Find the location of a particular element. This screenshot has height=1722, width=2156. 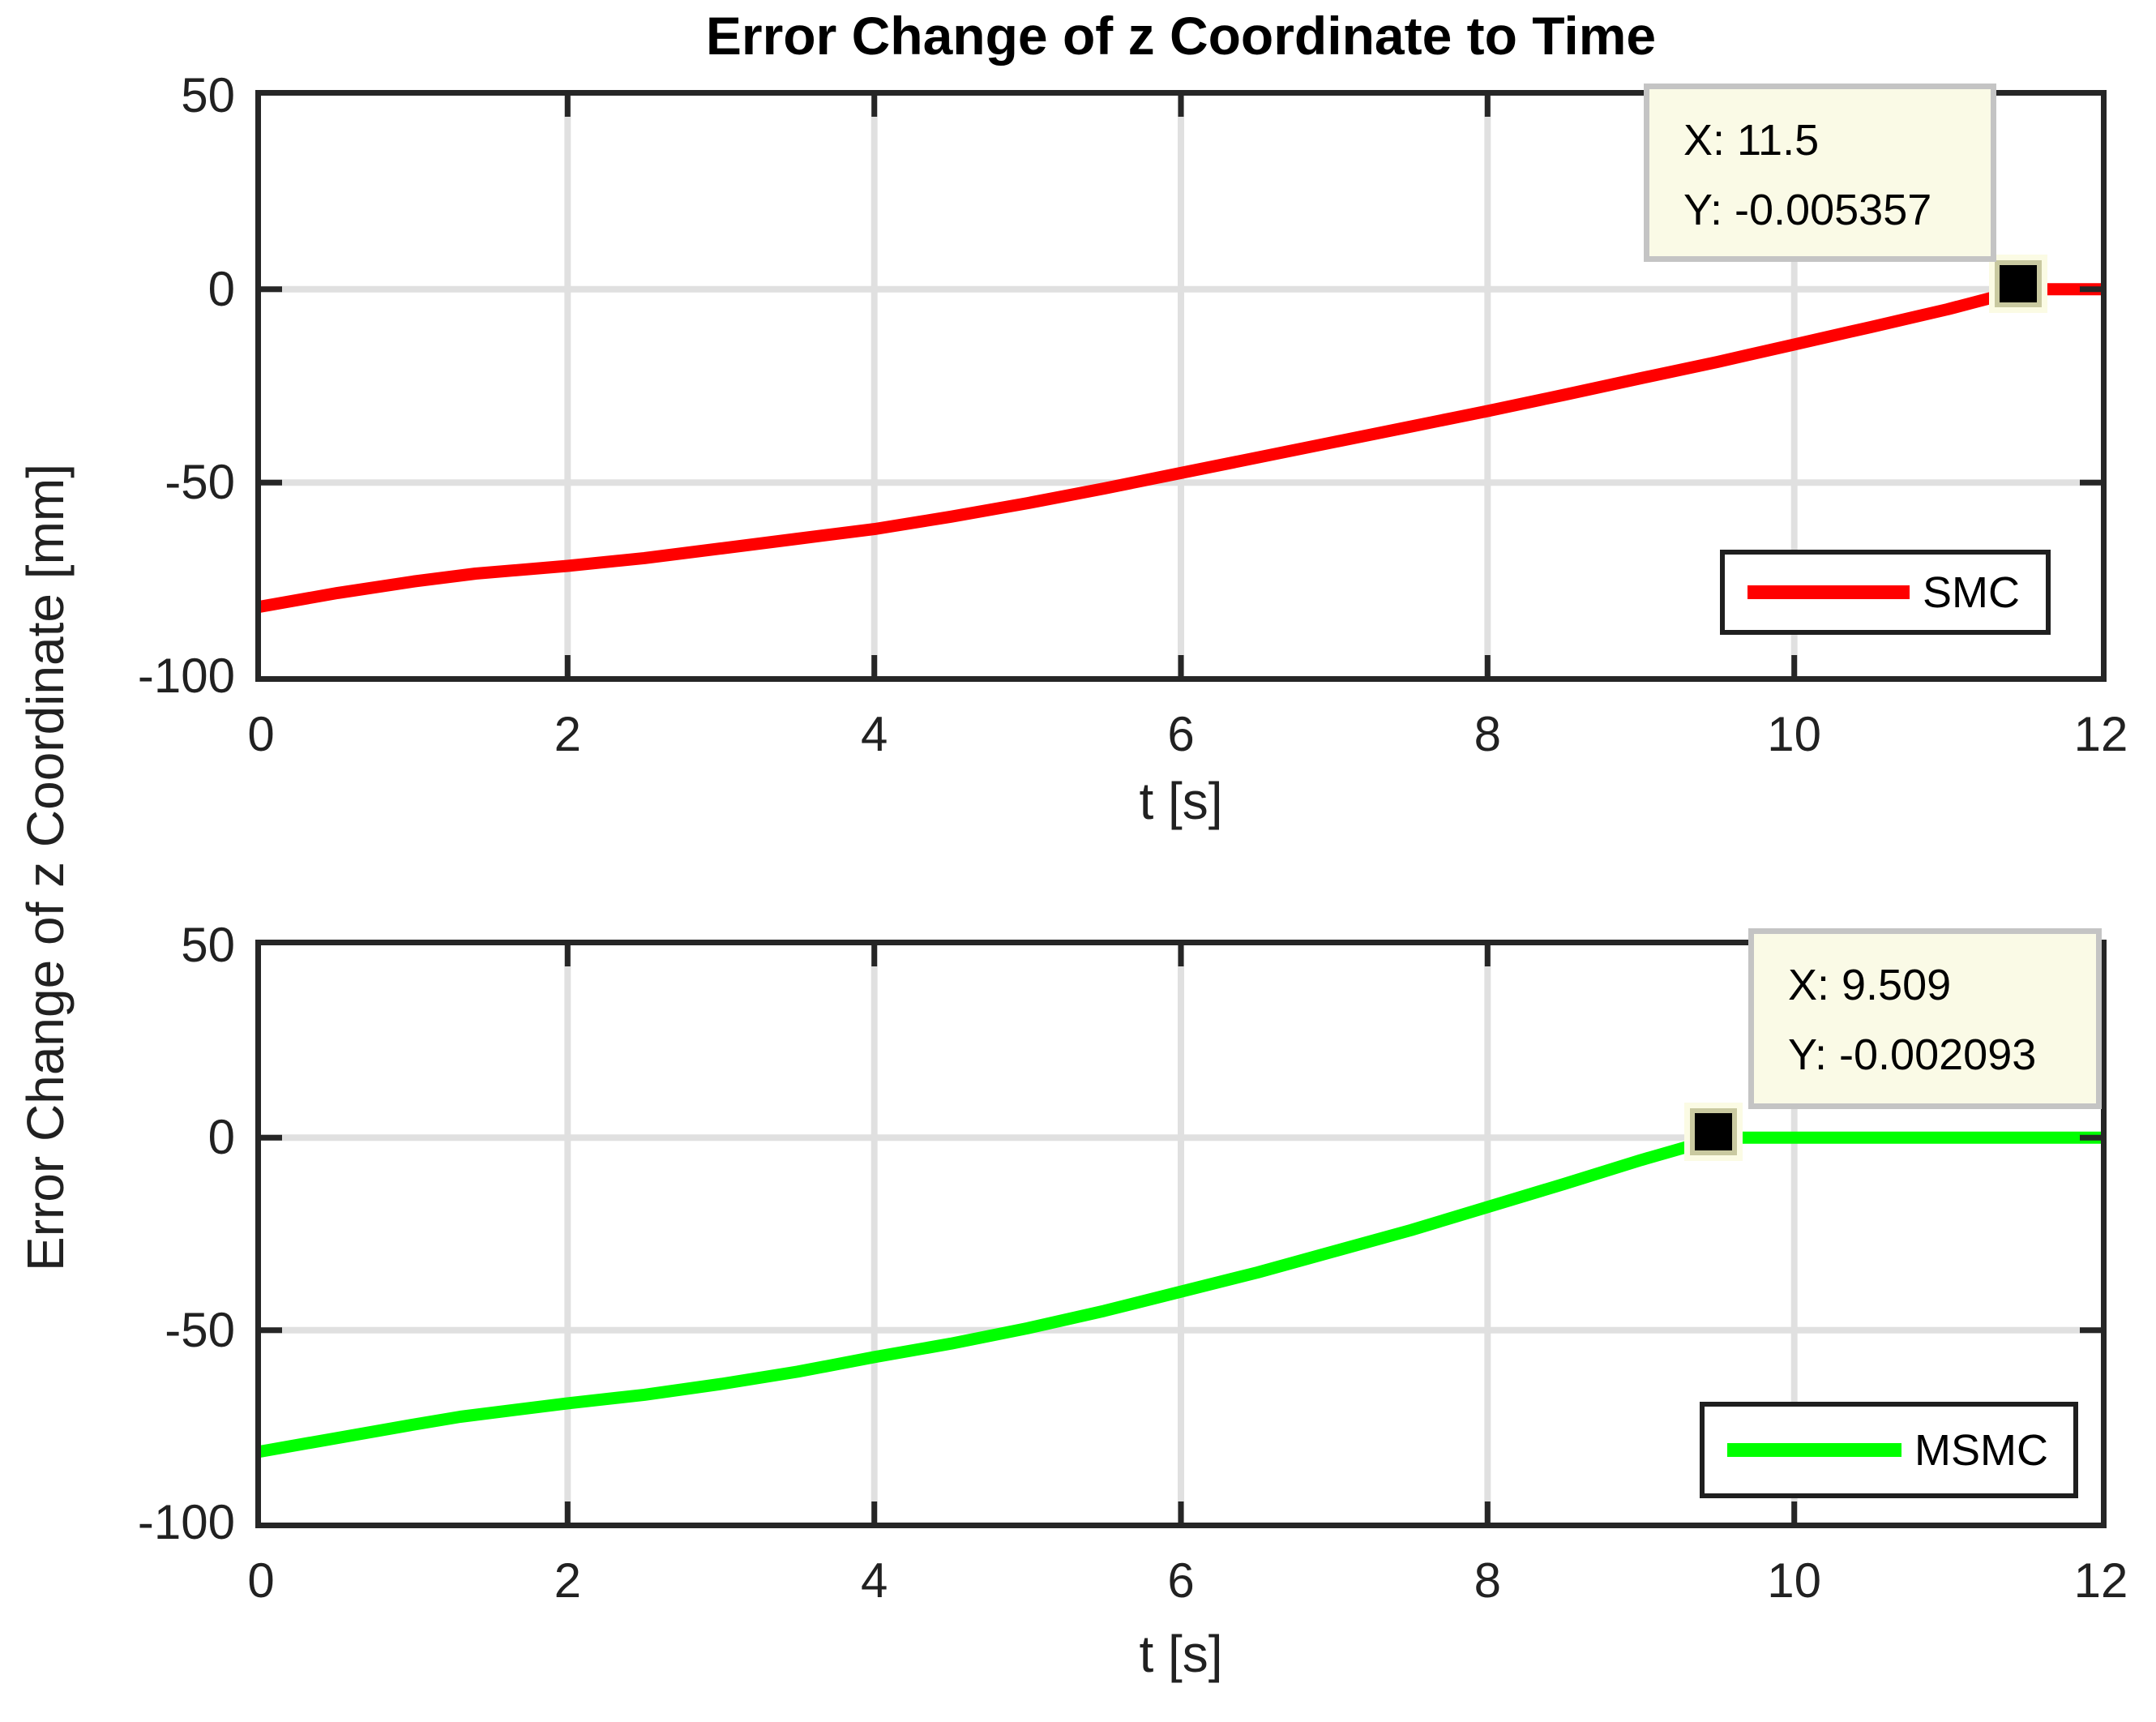

bottom-x-axis-label: t [s] is located at coordinates (1181, 1654).